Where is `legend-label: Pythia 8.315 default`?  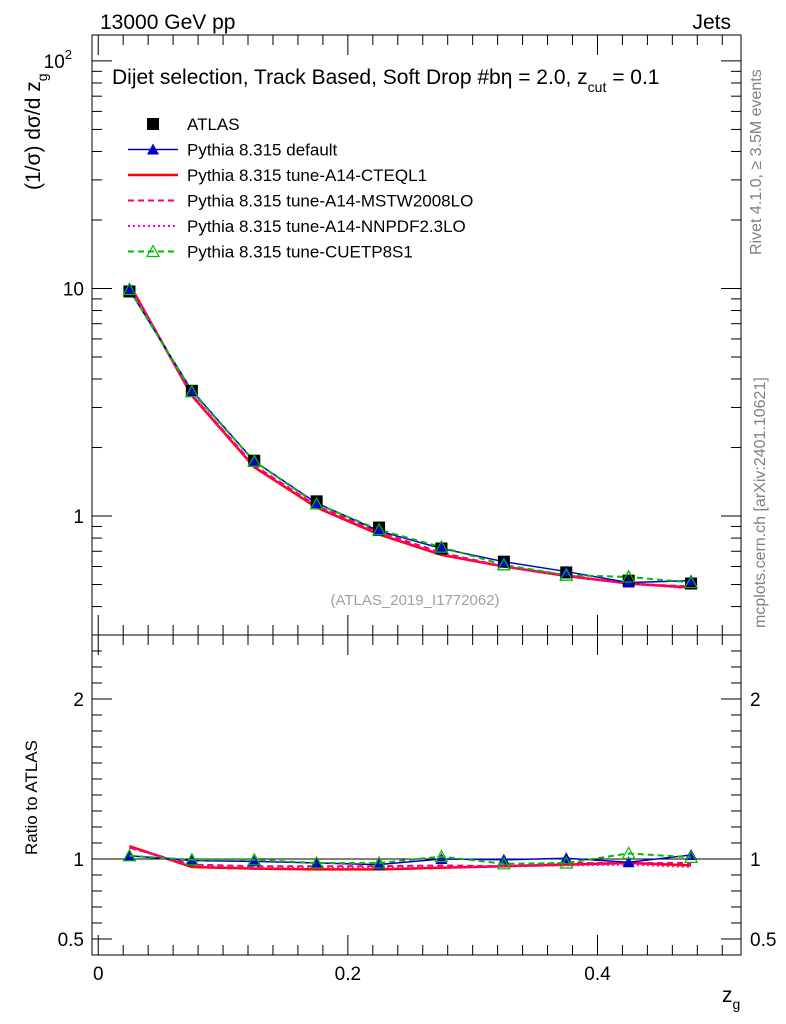 legend-label: Pythia 8.315 default is located at coordinates (262, 150).